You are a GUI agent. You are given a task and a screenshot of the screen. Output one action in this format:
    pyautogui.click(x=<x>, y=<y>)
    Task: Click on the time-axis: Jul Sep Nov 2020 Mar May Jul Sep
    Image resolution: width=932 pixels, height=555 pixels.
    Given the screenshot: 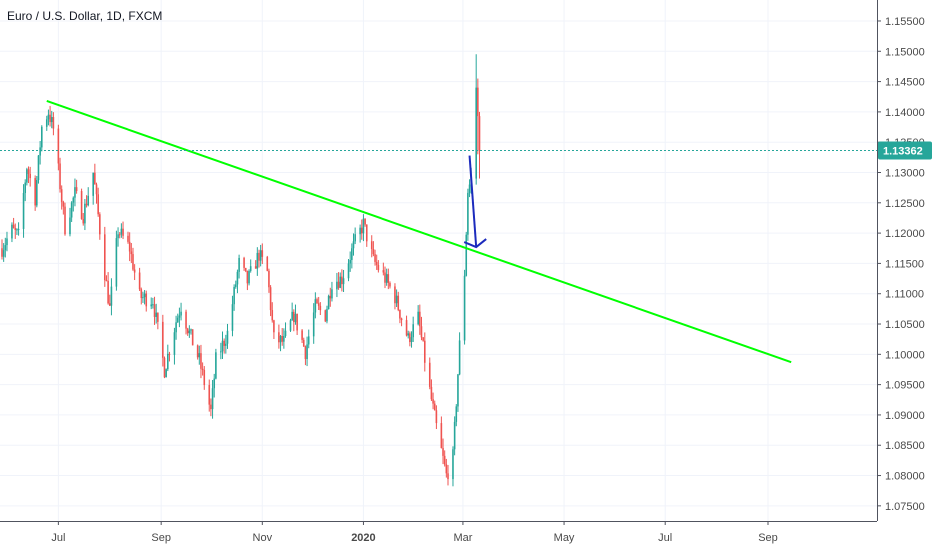 What is the action you would take?
    pyautogui.click(x=466, y=535)
    